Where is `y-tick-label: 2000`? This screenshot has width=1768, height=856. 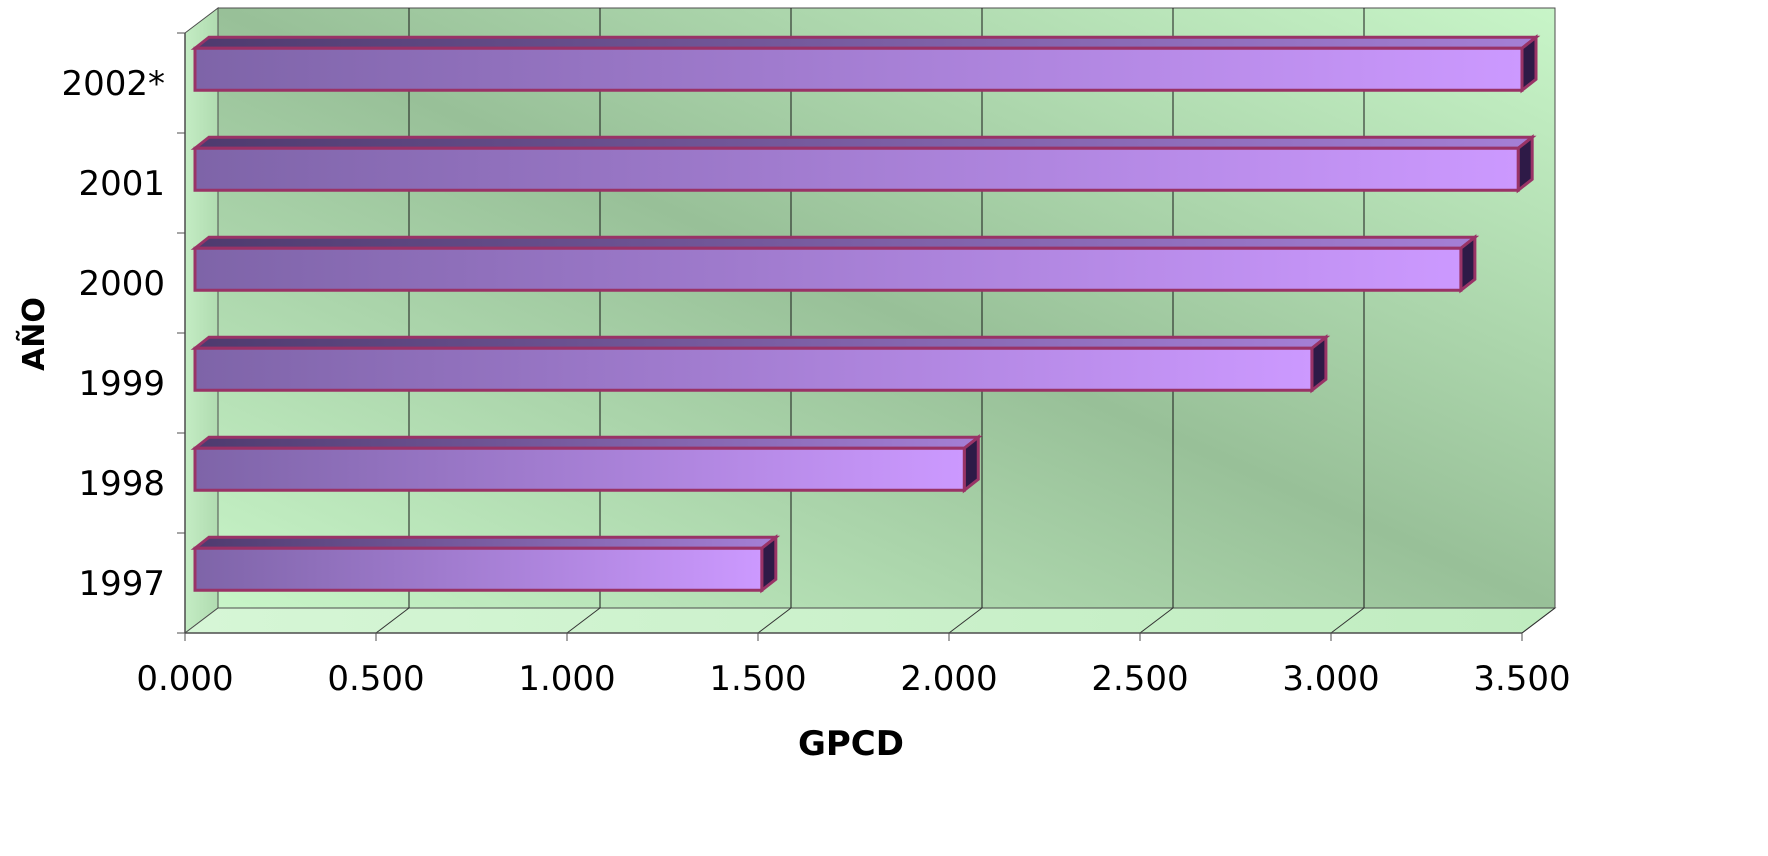 y-tick-label: 2000 is located at coordinates (121, 284).